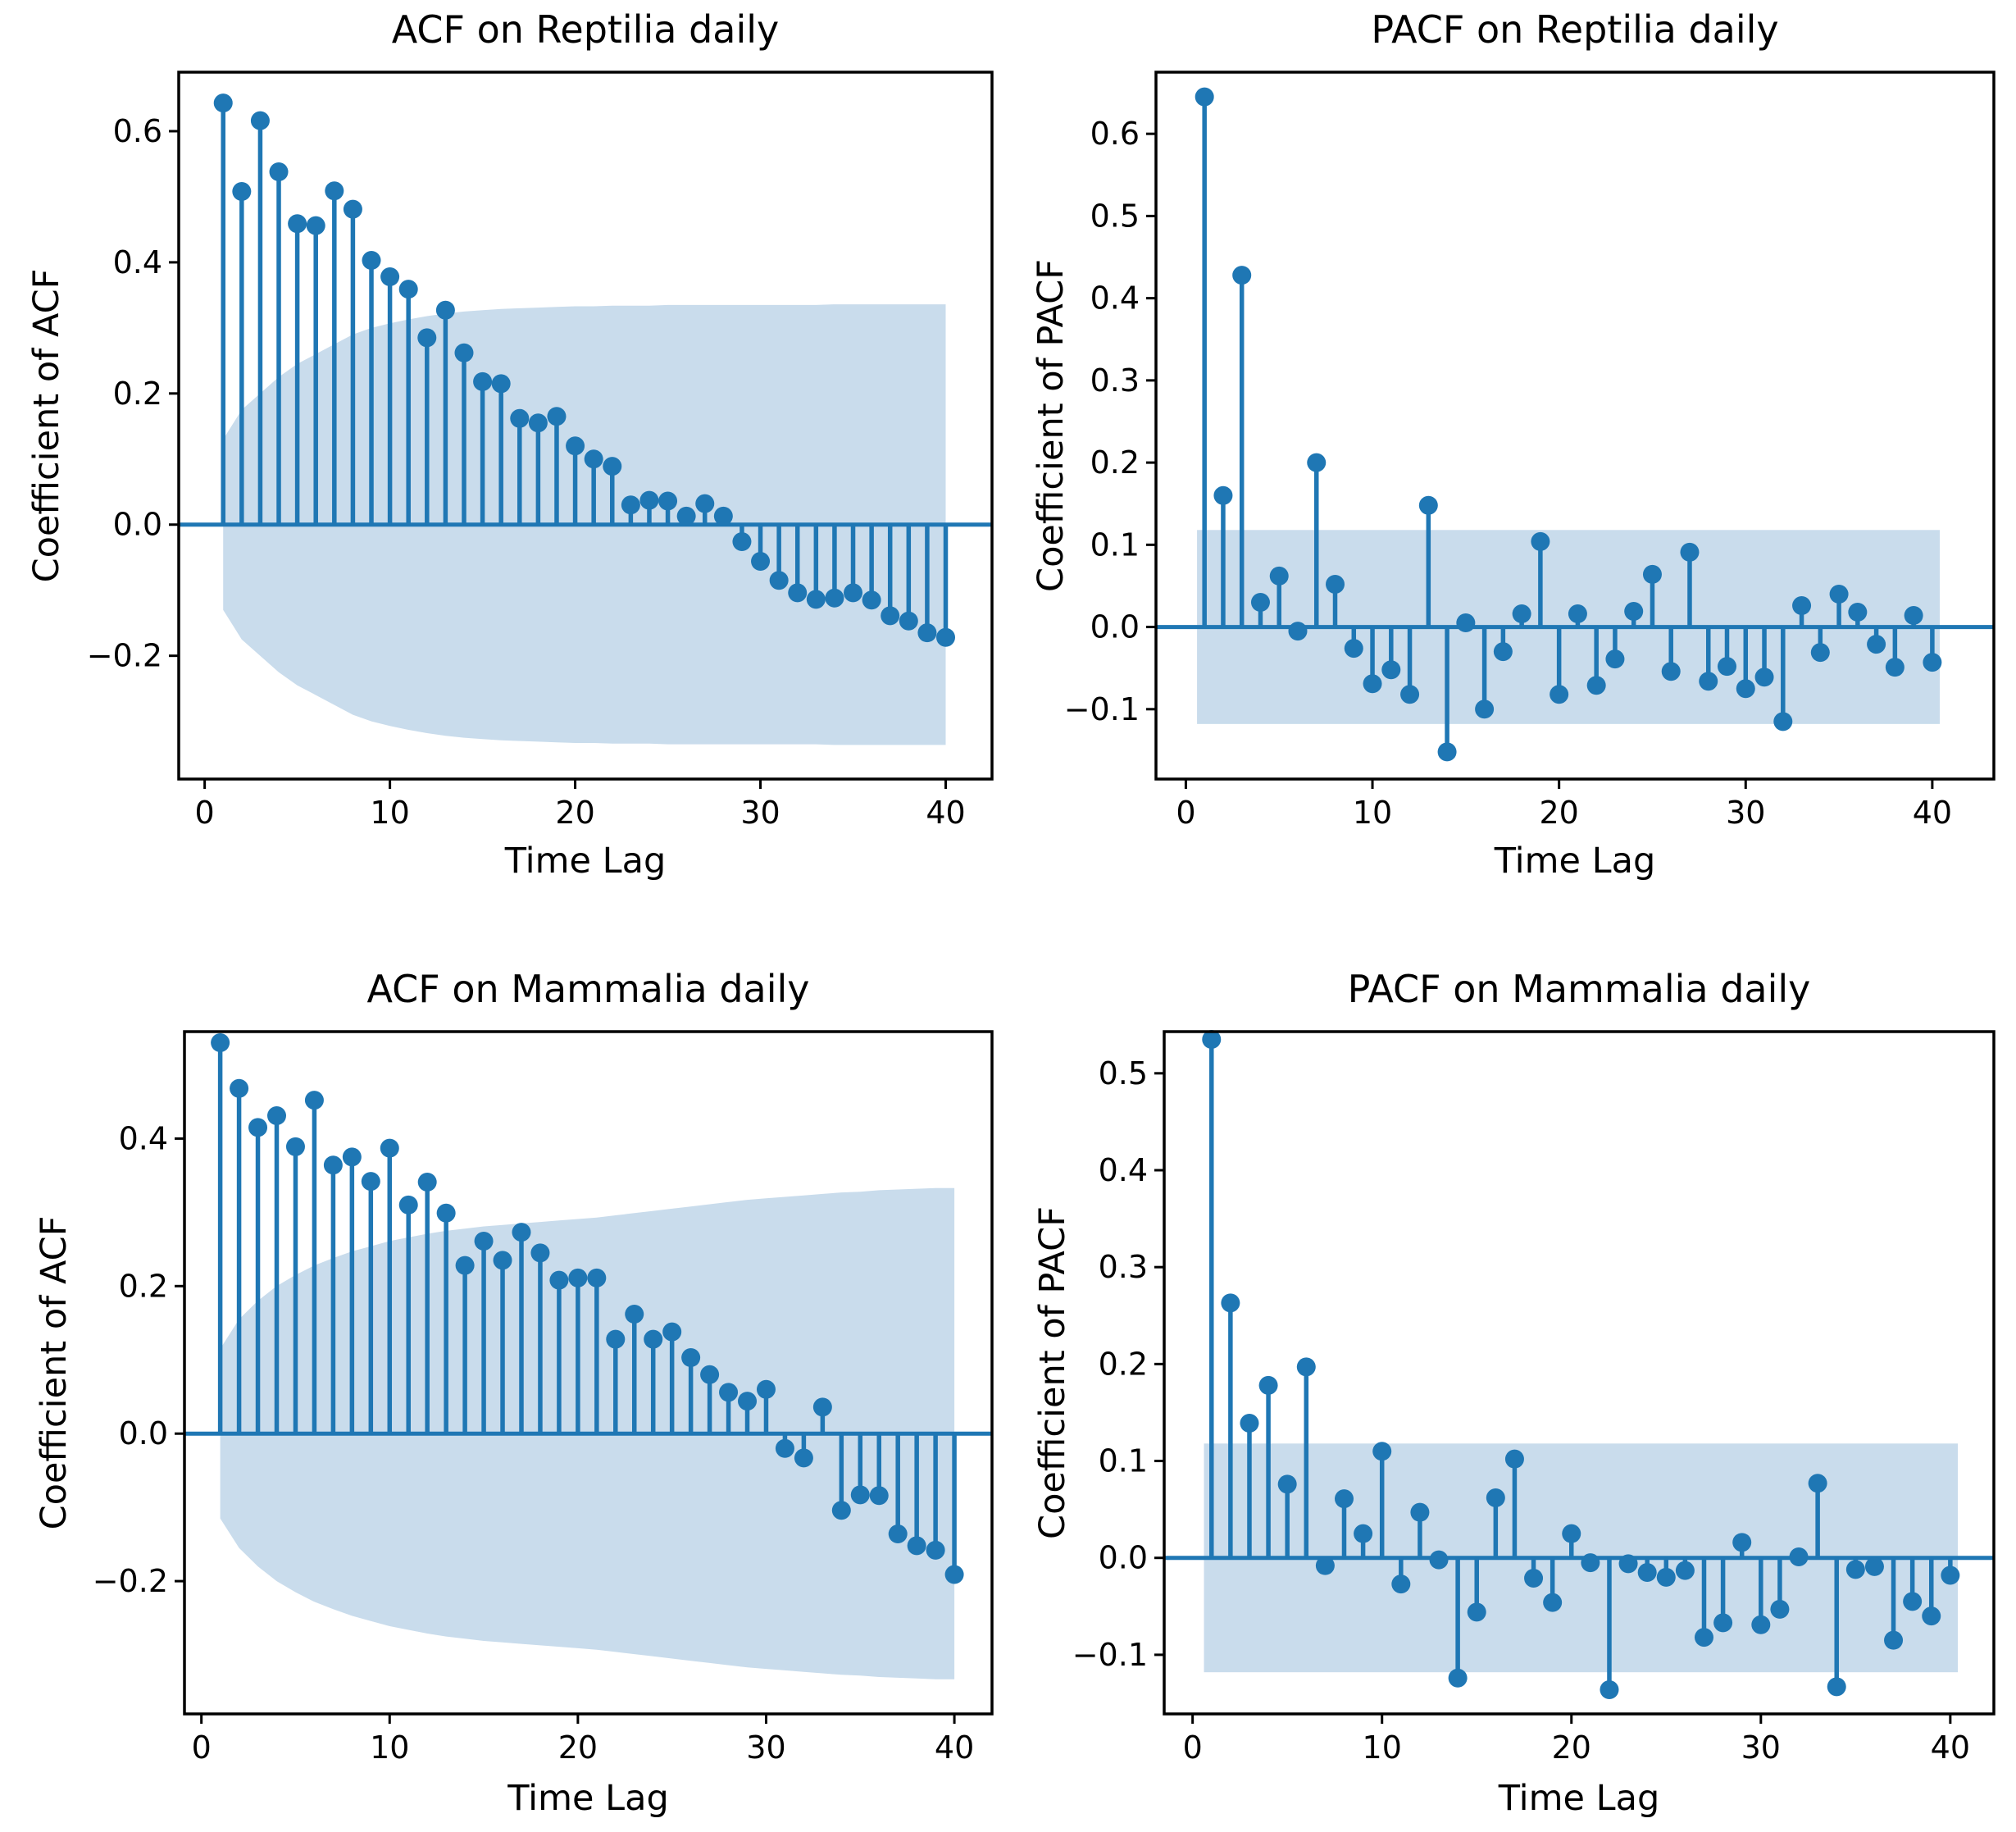 This screenshot has width=2016, height=1832. What do you see at coordinates (1115, 134) in the screenshot?
I see `y-tick-label: 0.6` at bounding box center [1115, 134].